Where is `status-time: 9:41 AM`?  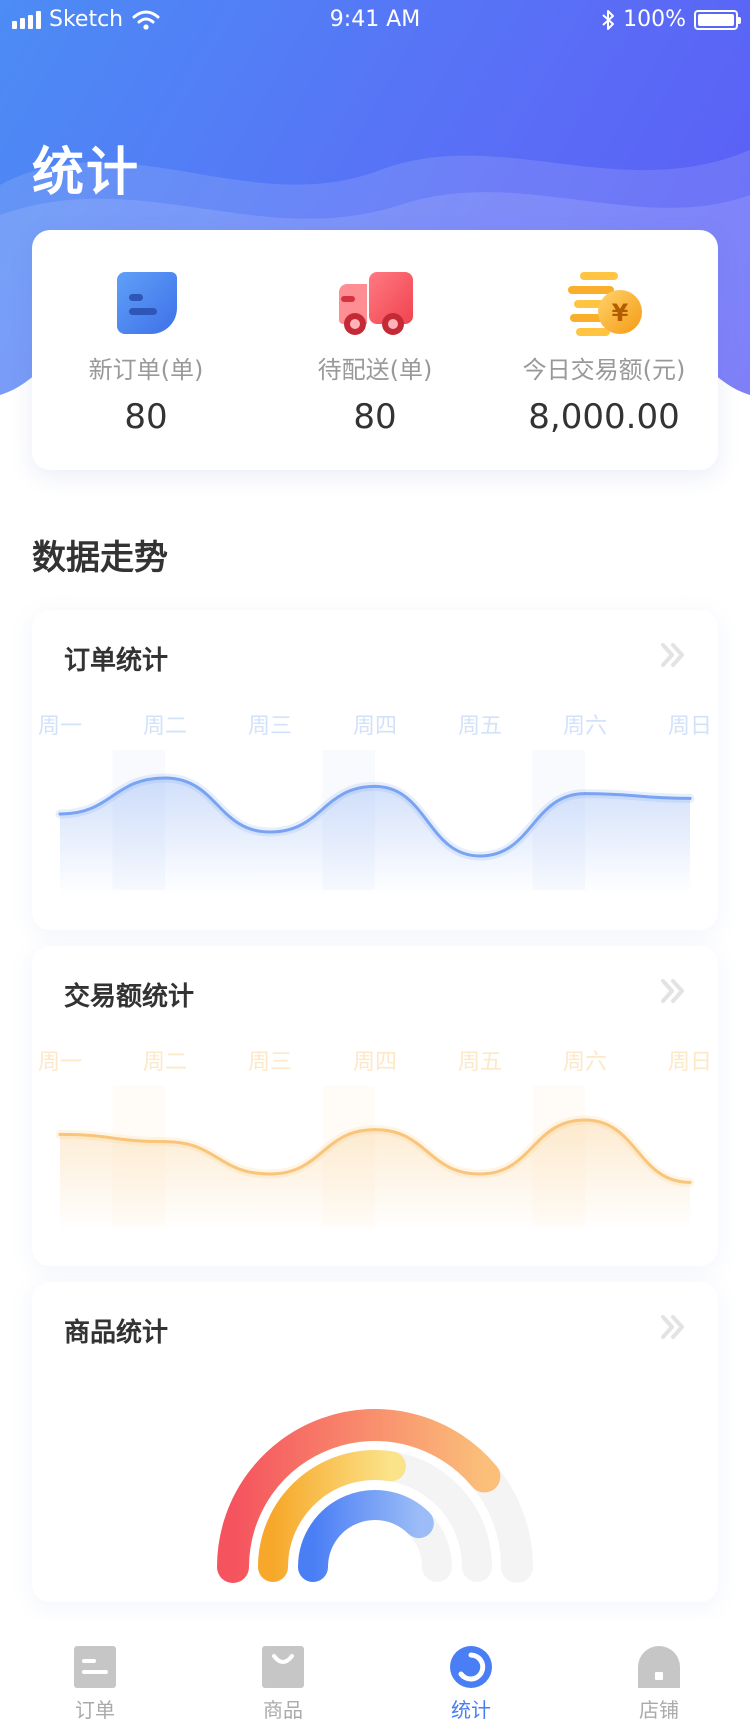
status-time: 9:41 AM is located at coordinates (375, 19).